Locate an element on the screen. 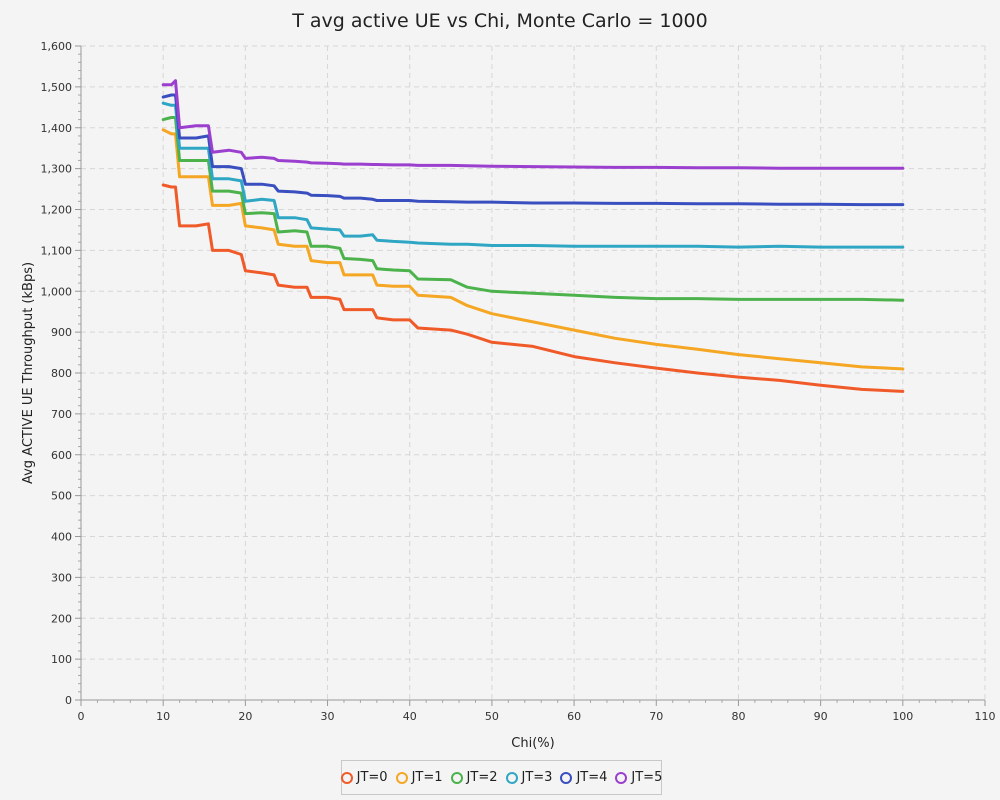 The image size is (1000, 800). x-tick-label: 10 is located at coordinates (163, 716).